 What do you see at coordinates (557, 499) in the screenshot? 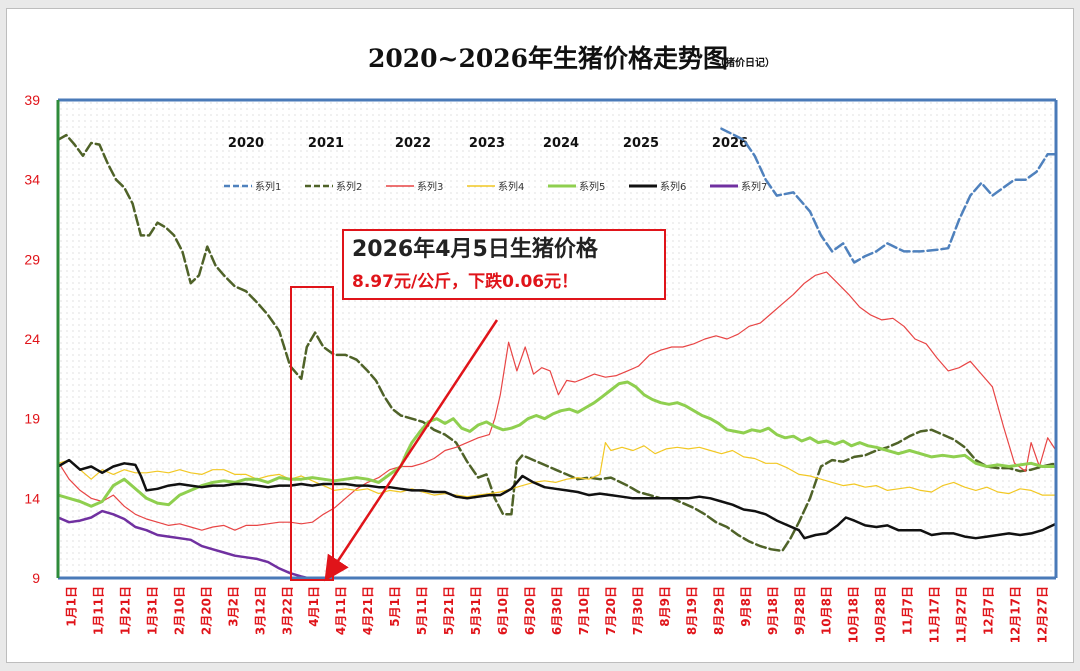
I see `series-line-系列6` at bounding box center [557, 499].